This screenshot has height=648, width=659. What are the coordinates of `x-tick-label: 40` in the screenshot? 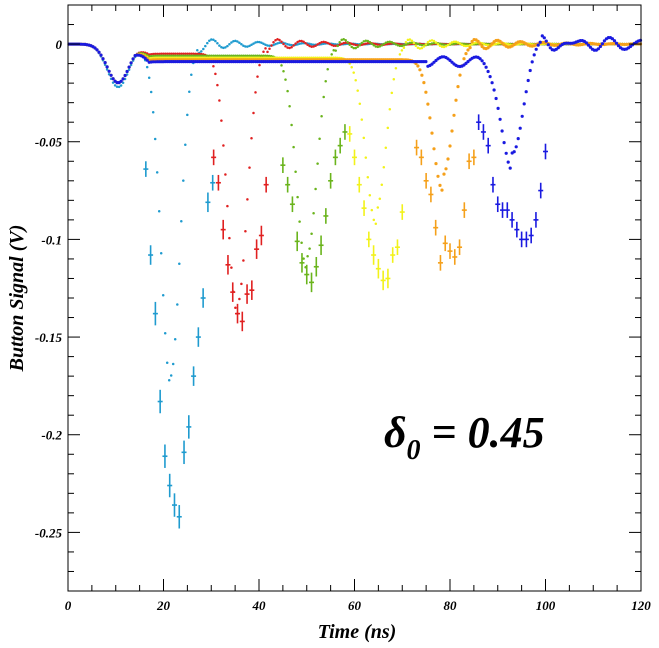 It's located at (259, 605).